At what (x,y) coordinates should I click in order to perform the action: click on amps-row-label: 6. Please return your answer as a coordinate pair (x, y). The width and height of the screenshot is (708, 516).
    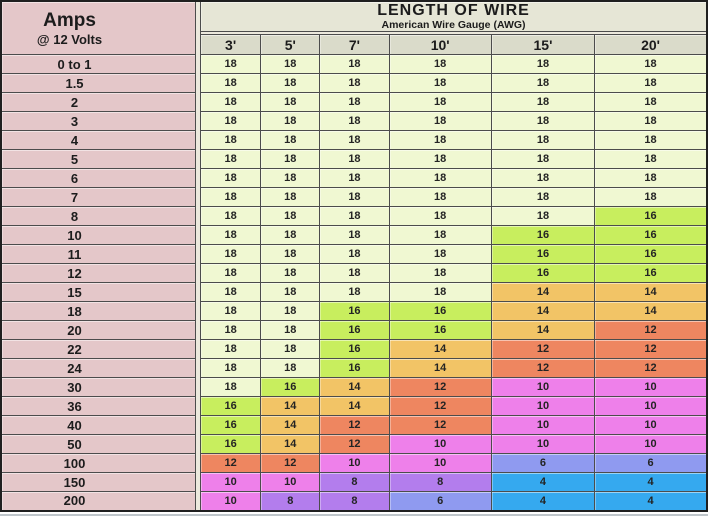
    Looking at the image, I should click on (98, 178).